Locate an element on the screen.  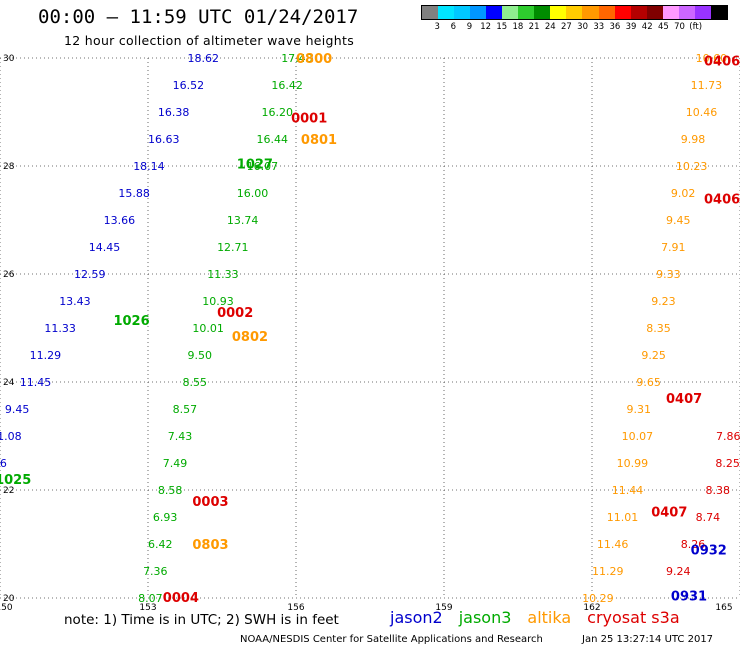
pass-time-label: 1027 is located at coordinates (255, 164).